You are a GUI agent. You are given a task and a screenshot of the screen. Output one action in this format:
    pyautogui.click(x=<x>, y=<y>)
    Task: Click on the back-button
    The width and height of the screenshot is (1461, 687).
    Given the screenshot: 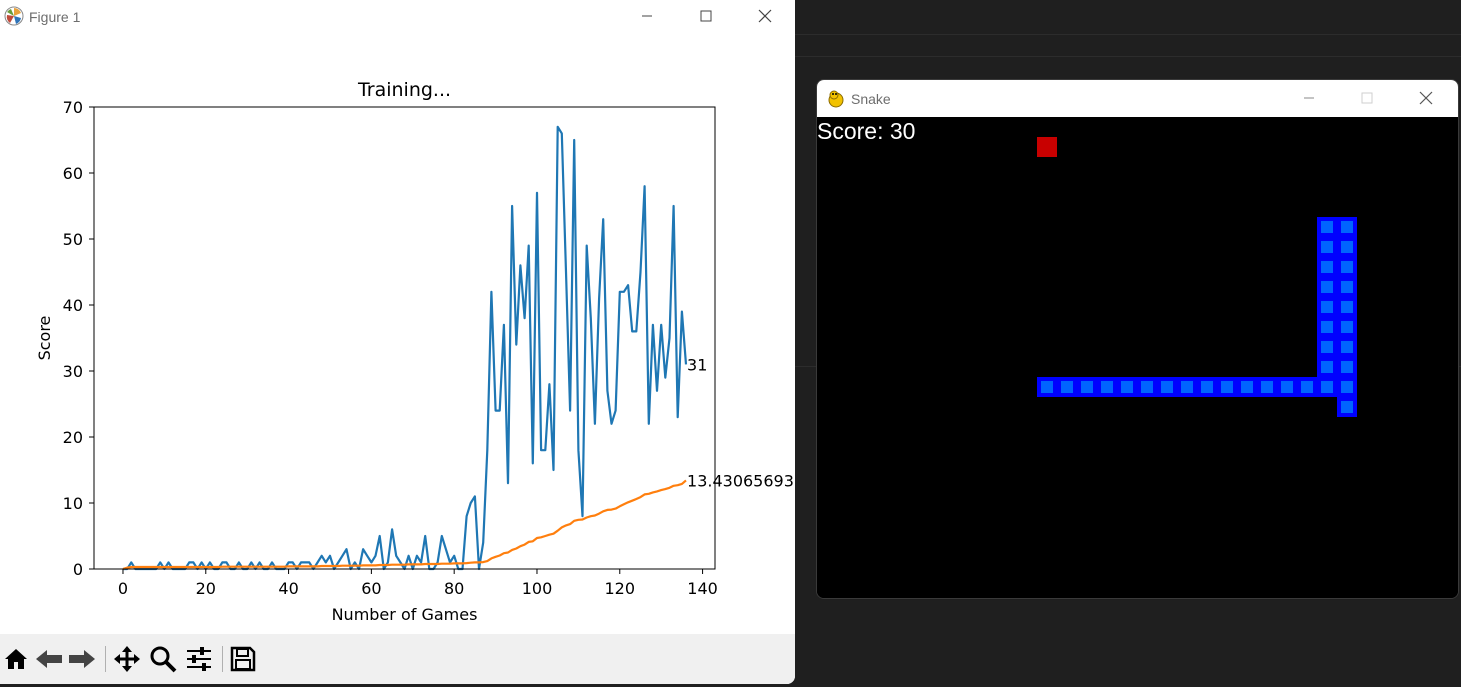 What is the action you would take?
    pyautogui.click(x=49, y=659)
    